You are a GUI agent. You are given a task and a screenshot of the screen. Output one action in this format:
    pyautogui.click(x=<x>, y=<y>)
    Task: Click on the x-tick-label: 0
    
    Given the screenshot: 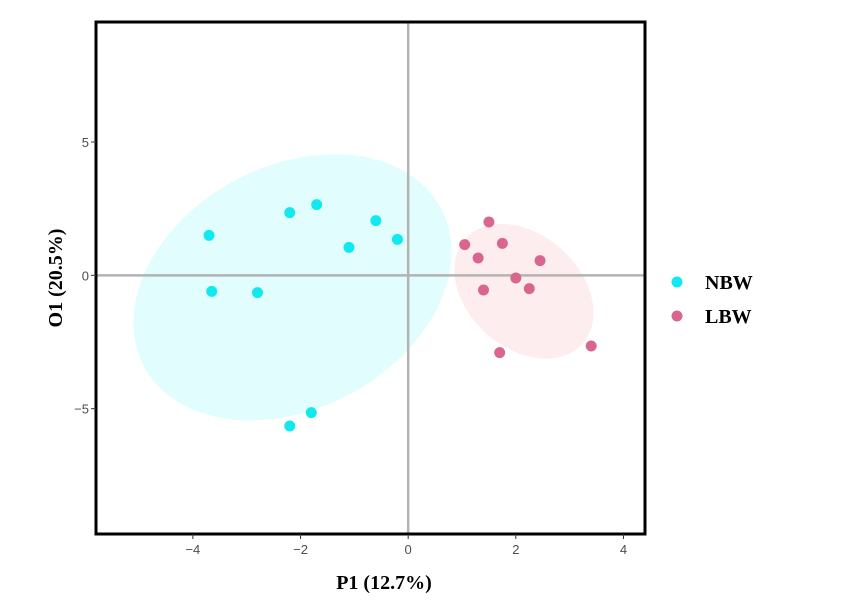 What is the action you would take?
    pyautogui.click(x=408, y=549)
    